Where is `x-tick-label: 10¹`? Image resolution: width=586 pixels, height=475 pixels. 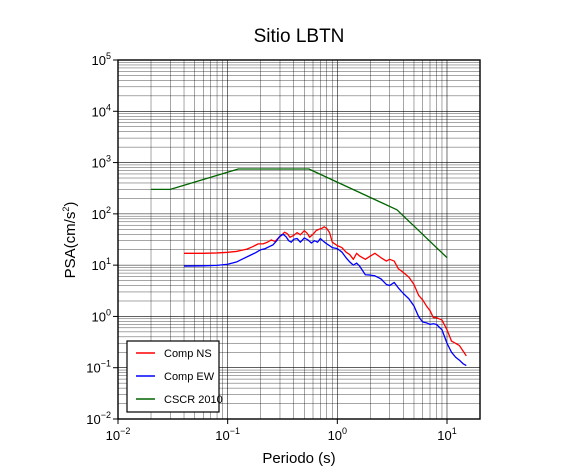 x-tick-label: 10¹ is located at coordinates (446, 434).